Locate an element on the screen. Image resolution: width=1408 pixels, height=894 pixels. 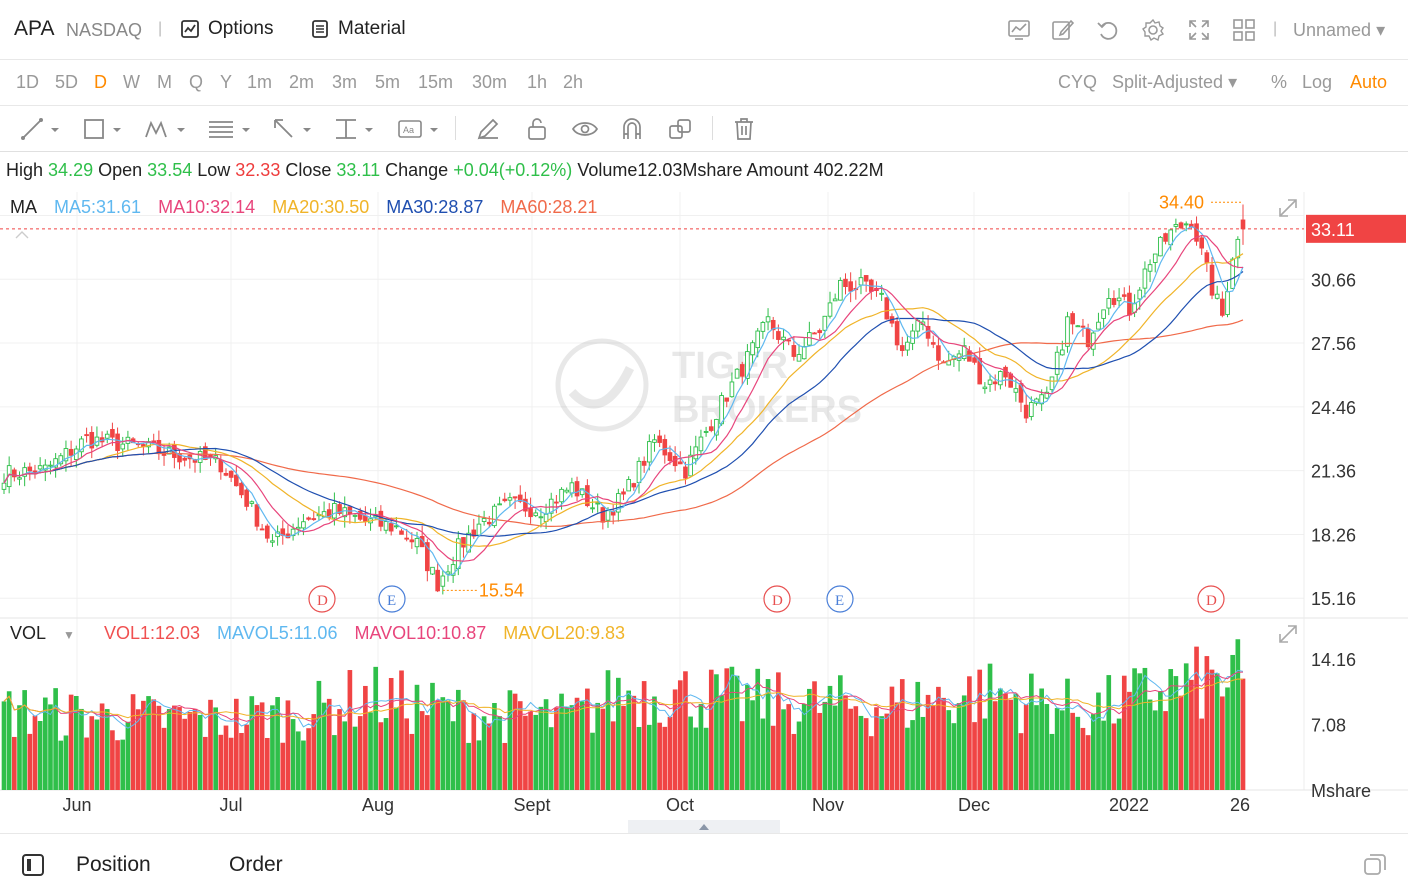
sidebar-toggle-icon is located at coordinates (33, 865).